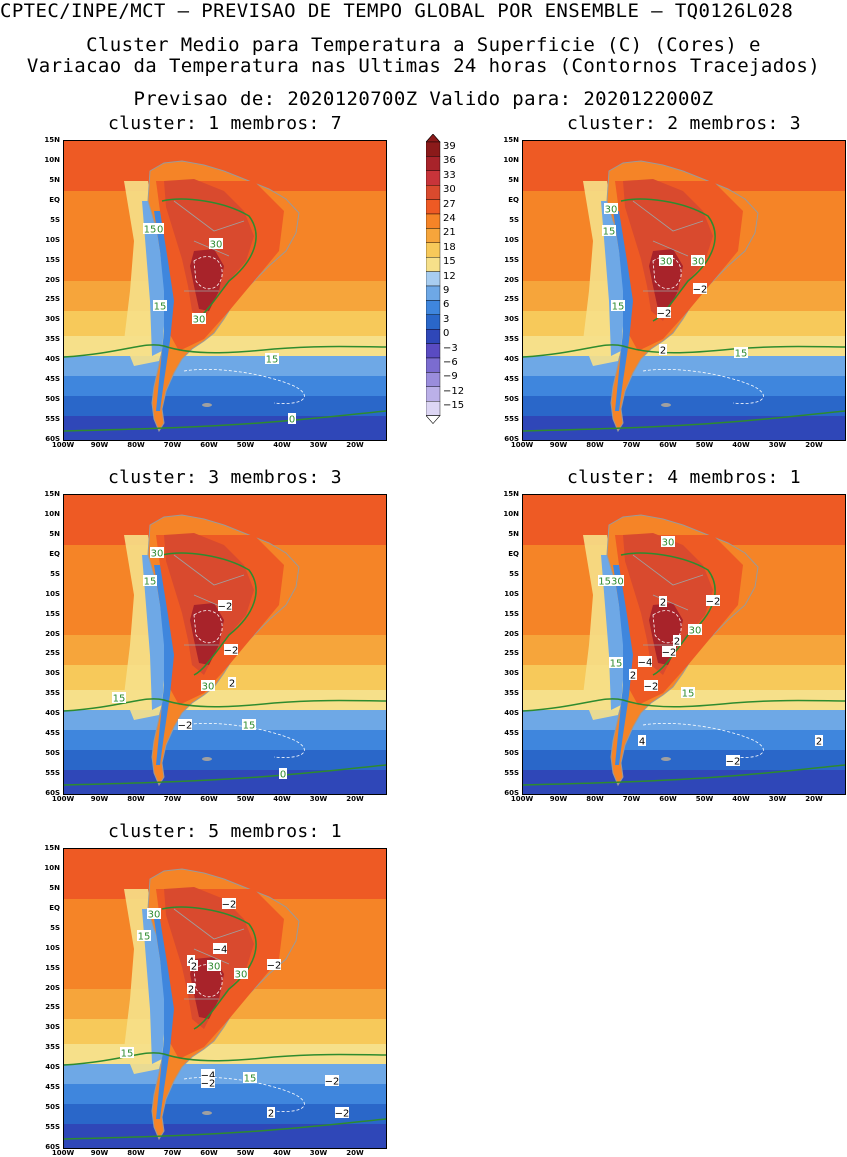  Describe the element at coordinates (99, 799) in the screenshot. I see `longitude-label: 90W` at that location.